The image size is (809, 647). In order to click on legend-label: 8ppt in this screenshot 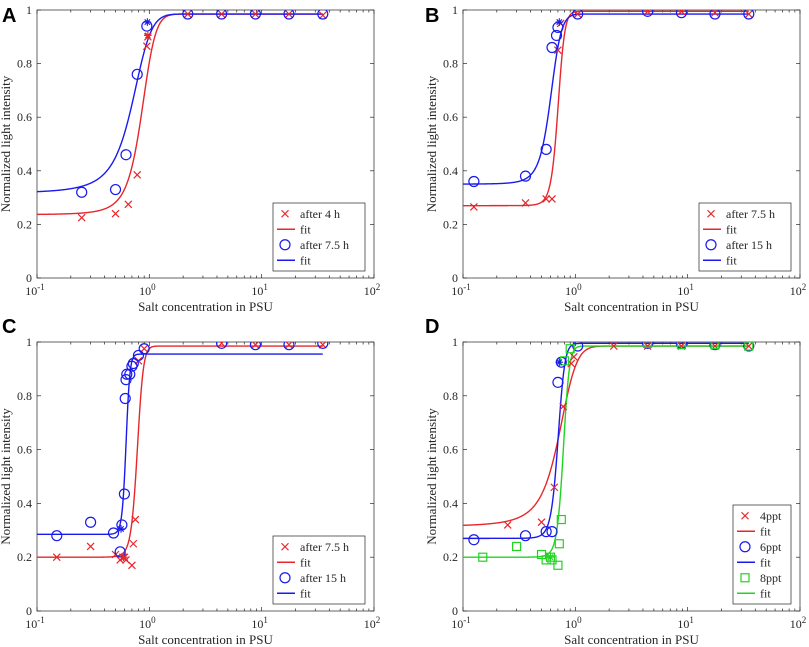, I will do `click(771, 578)`.